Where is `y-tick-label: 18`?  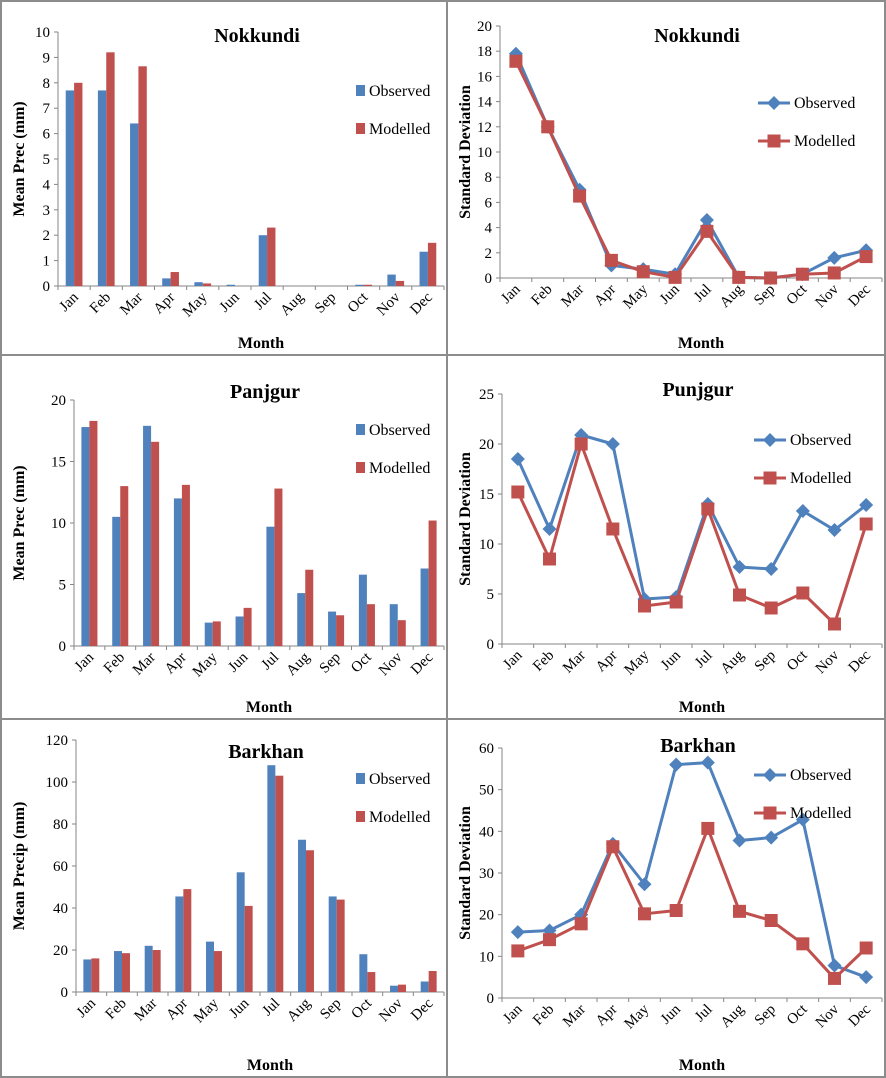 y-tick-label: 18 is located at coordinates (484, 52).